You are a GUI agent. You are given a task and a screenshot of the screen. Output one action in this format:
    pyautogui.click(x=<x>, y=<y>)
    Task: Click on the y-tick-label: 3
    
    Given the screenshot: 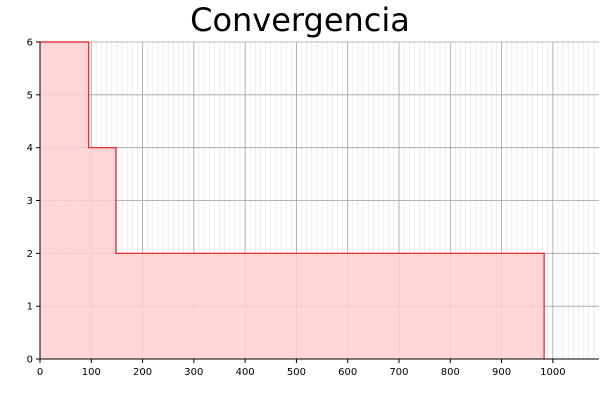 What is the action you would take?
    pyautogui.click(x=30, y=201)
    